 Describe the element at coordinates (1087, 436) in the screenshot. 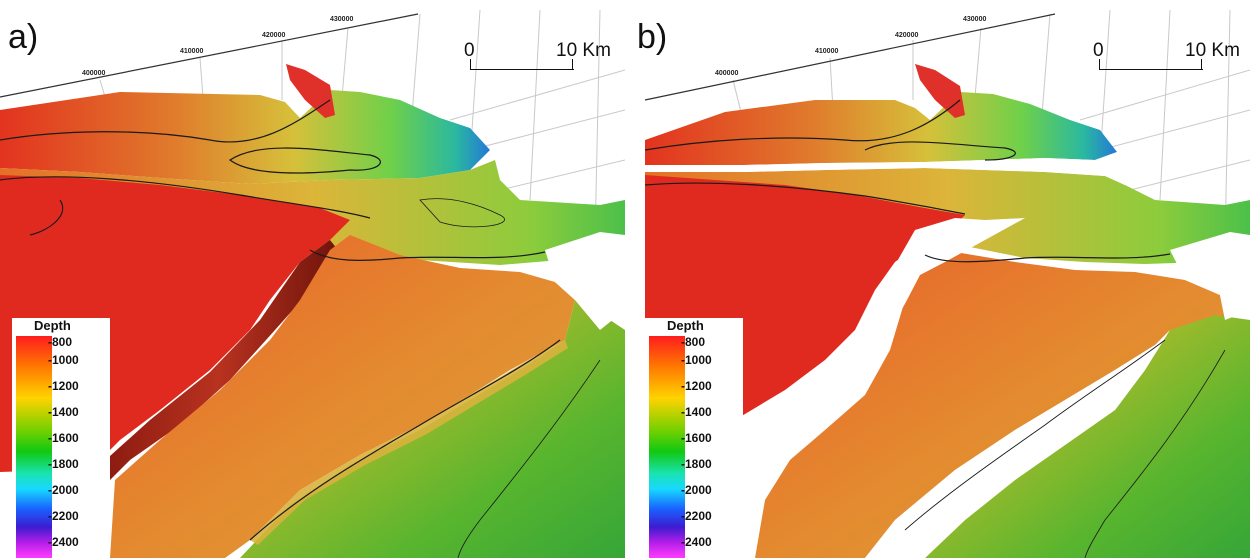

I see `east-block` at that location.